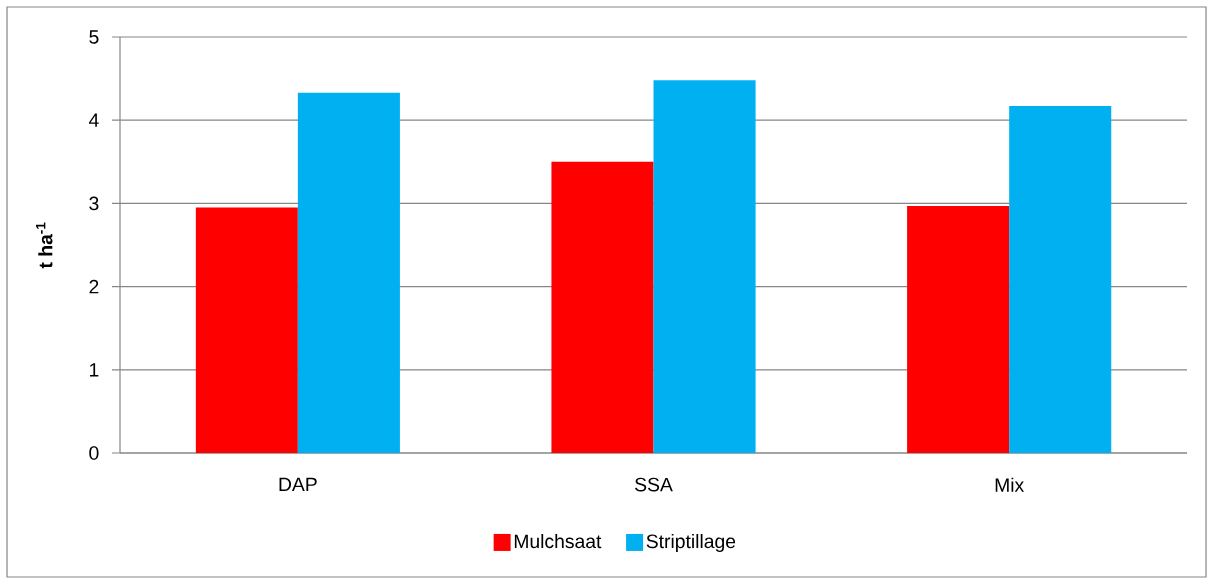 Image resolution: width=1212 pixels, height=579 pixels. I want to click on y-tick-label: 5, so click(94, 37).